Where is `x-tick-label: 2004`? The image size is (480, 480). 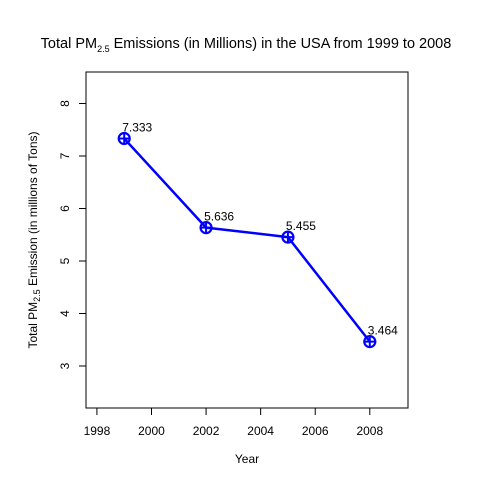 x-tick-label: 2004 is located at coordinates (260, 431).